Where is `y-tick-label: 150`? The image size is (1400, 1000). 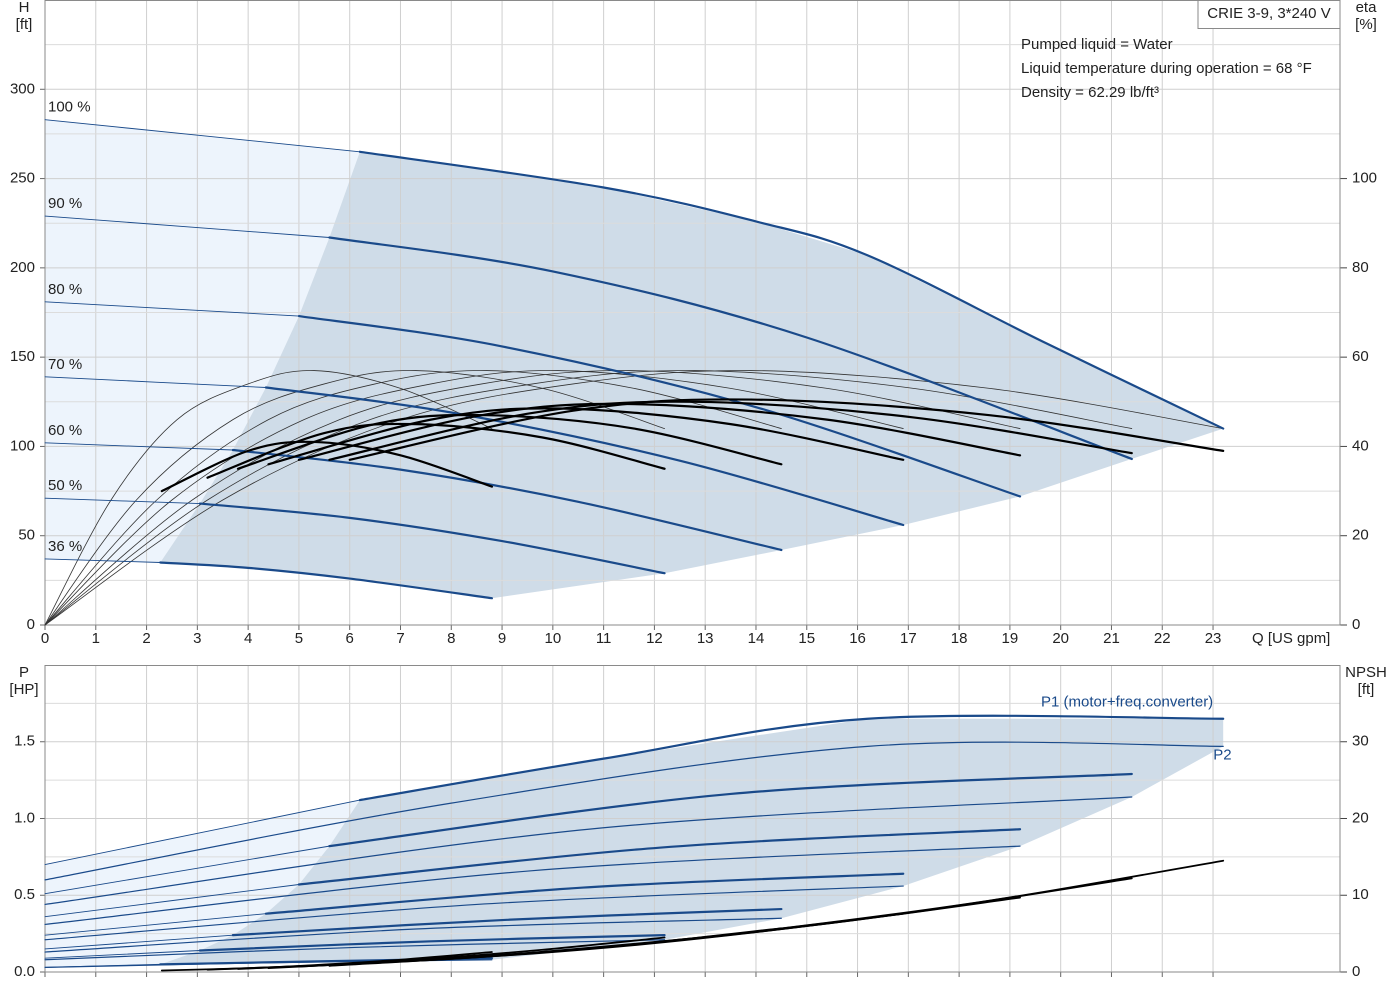 y-tick-label: 150 is located at coordinates (22, 356).